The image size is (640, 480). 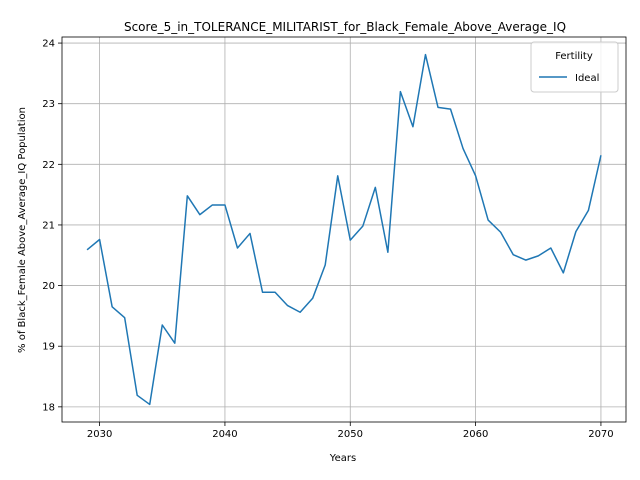 What do you see at coordinates (99, 434) in the screenshot?
I see `x-tick-label: 2030` at bounding box center [99, 434].